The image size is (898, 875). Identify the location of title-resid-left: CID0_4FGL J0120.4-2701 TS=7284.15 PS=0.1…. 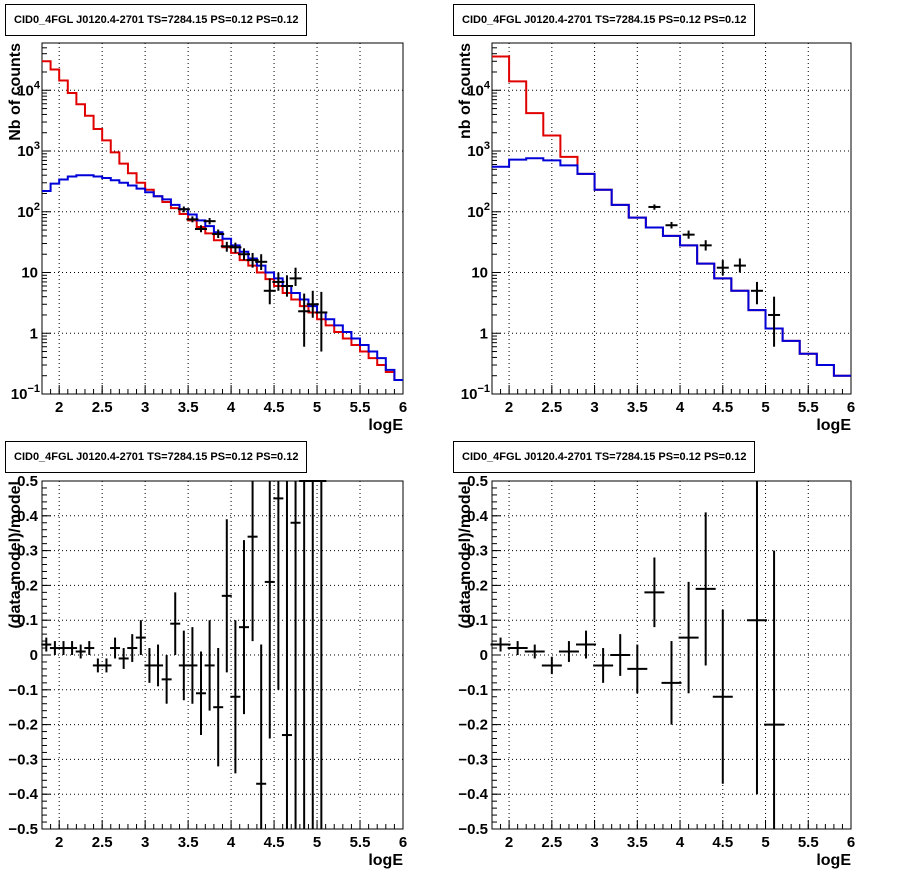
(156, 457).